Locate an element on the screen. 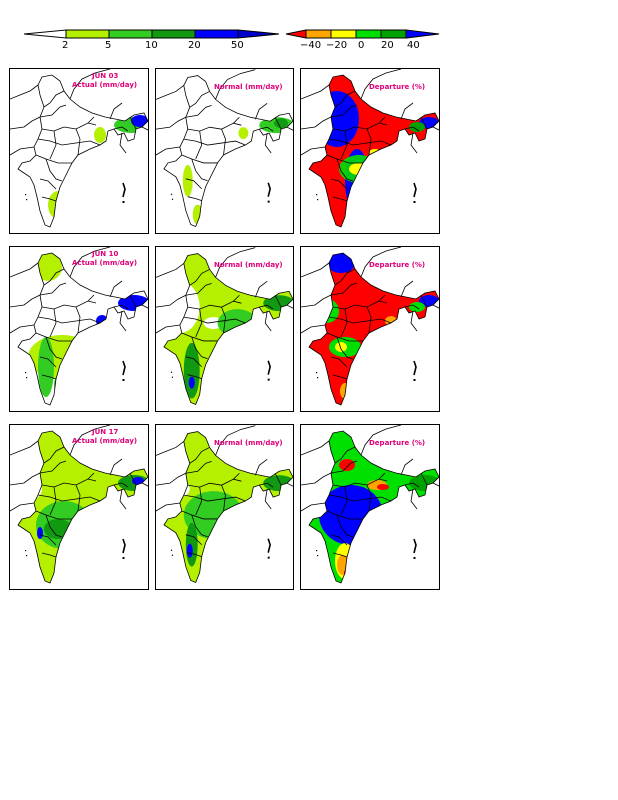 Image resolution: width=618 pixels, height=800 pixels. rainfall-colorbar is located at coordinates (151, 33).